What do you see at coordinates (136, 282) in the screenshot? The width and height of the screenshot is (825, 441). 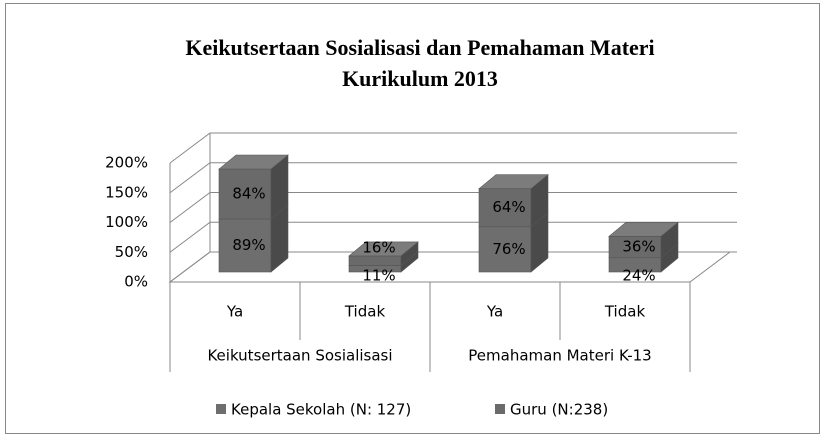 I see `y-tick-label: 0%` at bounding box center [136, 282].